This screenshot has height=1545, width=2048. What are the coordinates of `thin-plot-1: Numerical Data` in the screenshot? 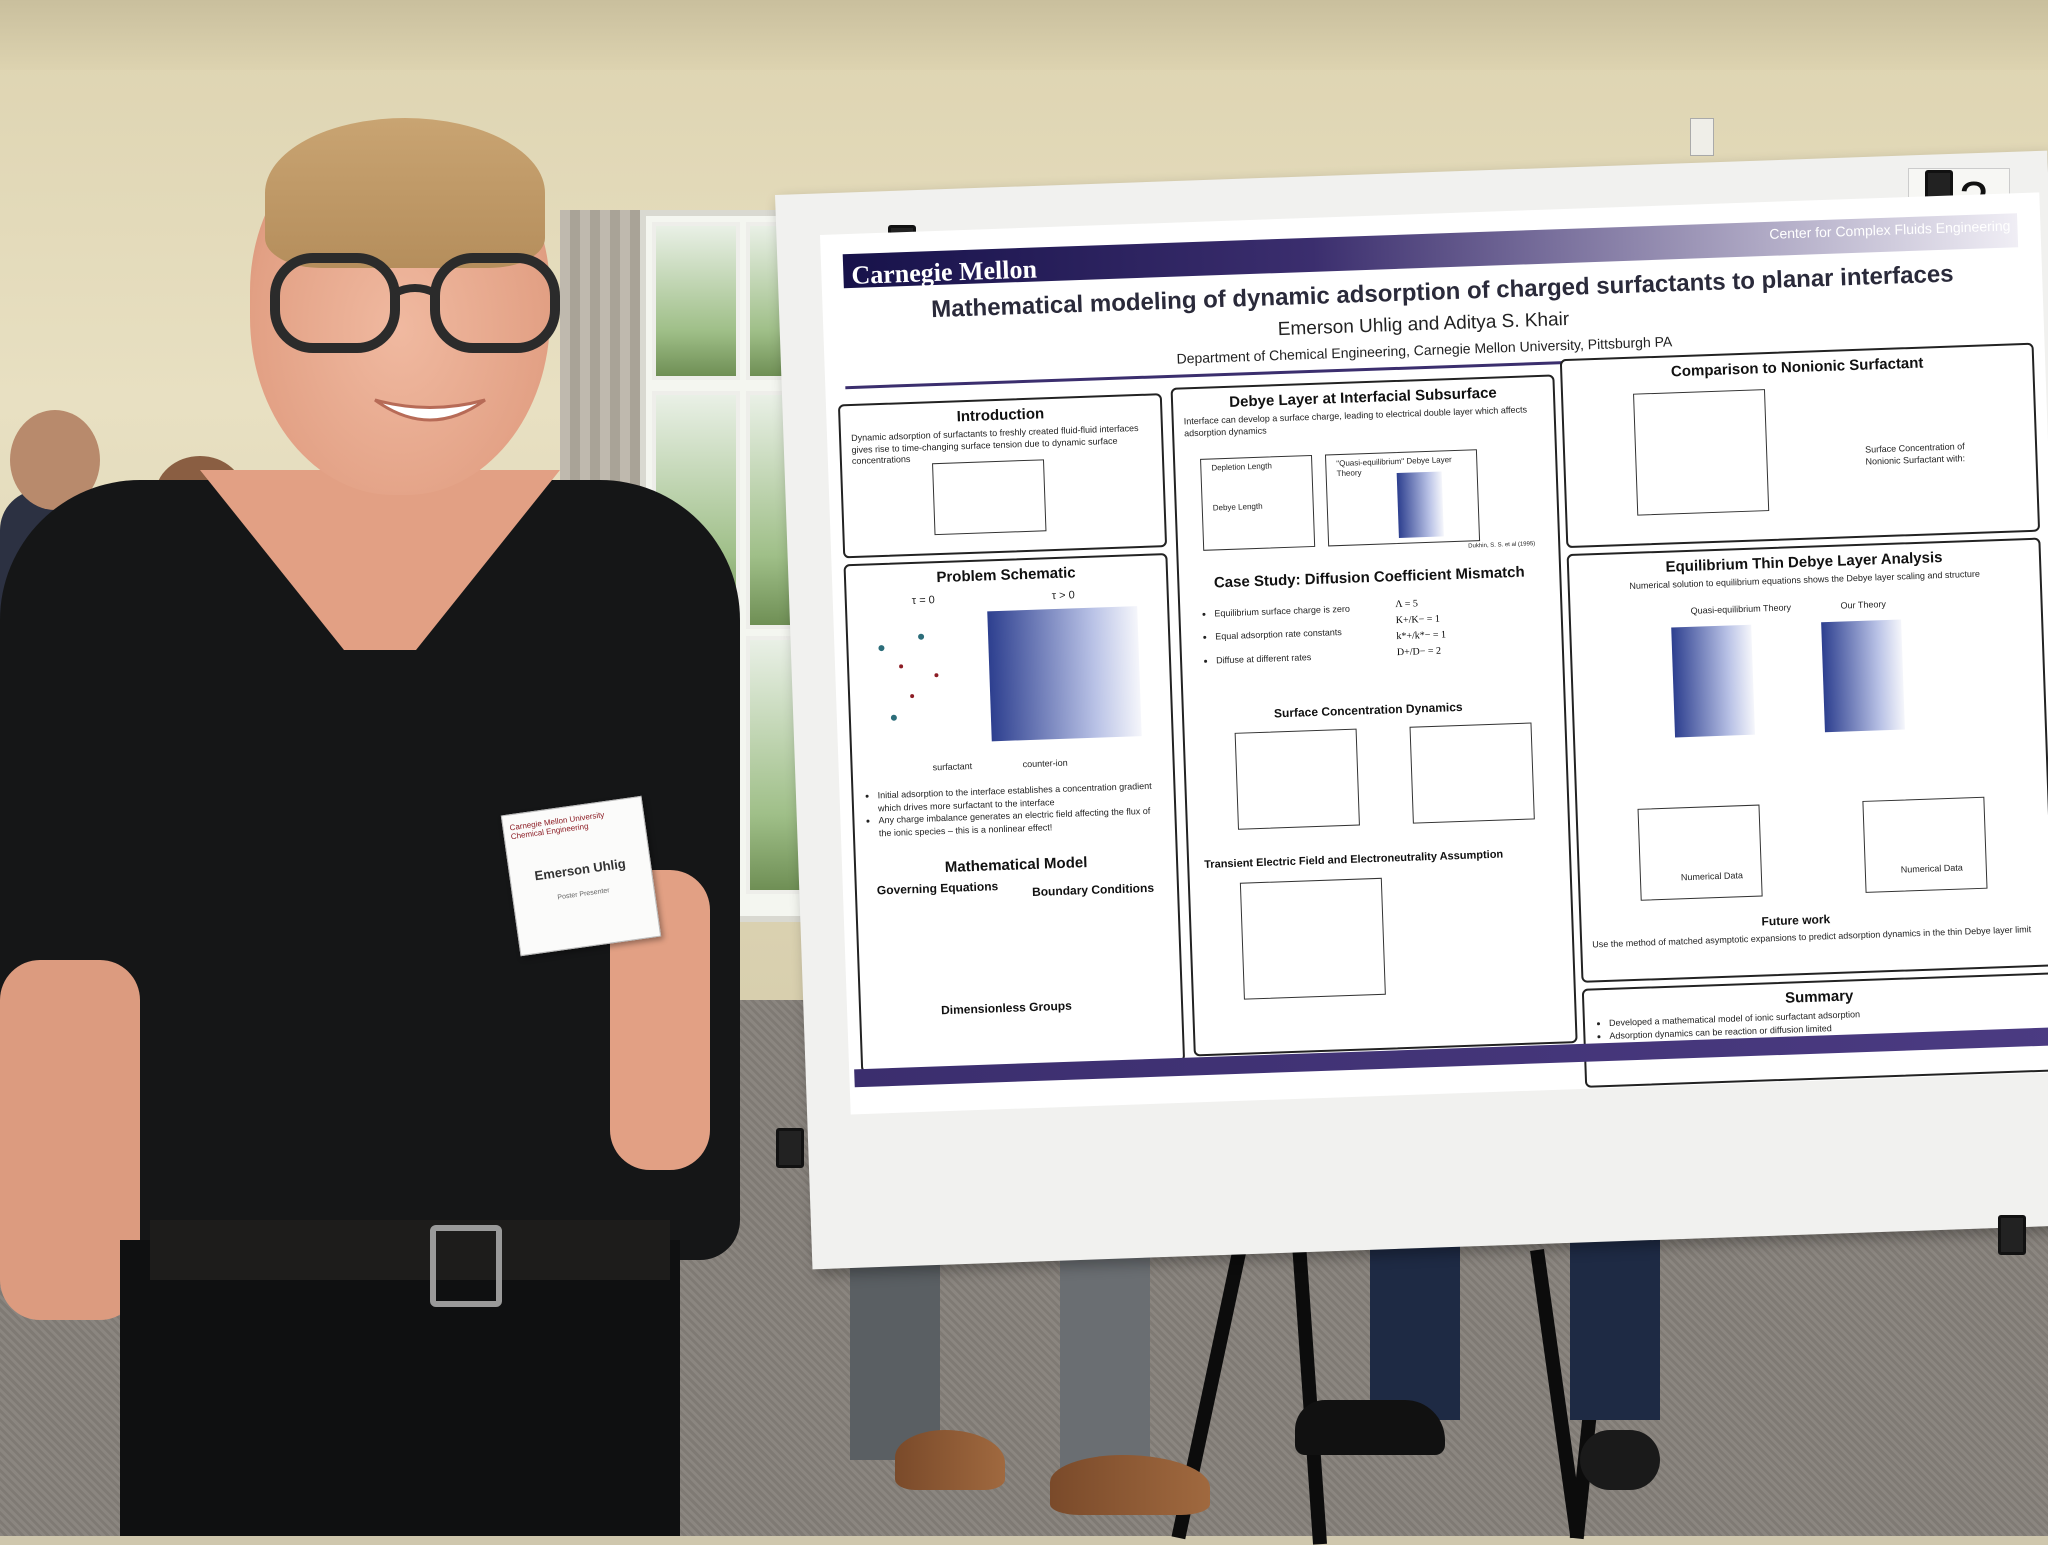 It's located at (1700, 852).